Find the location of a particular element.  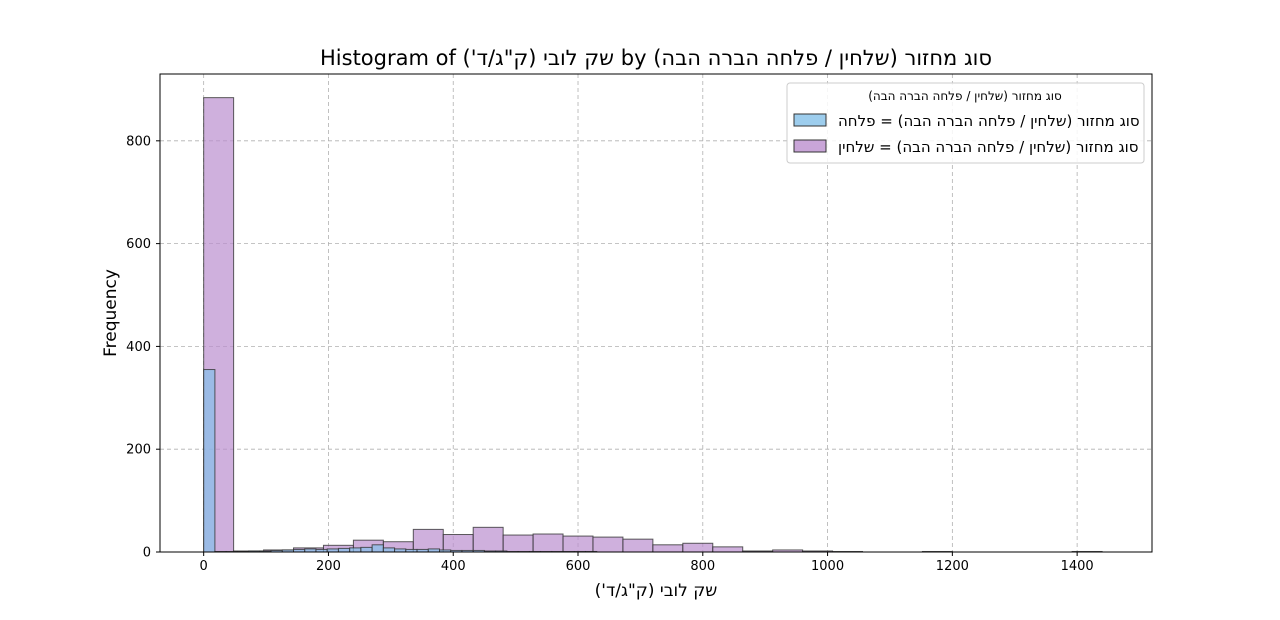

x-tick-label: 600 is located at coordinates (578, 566).